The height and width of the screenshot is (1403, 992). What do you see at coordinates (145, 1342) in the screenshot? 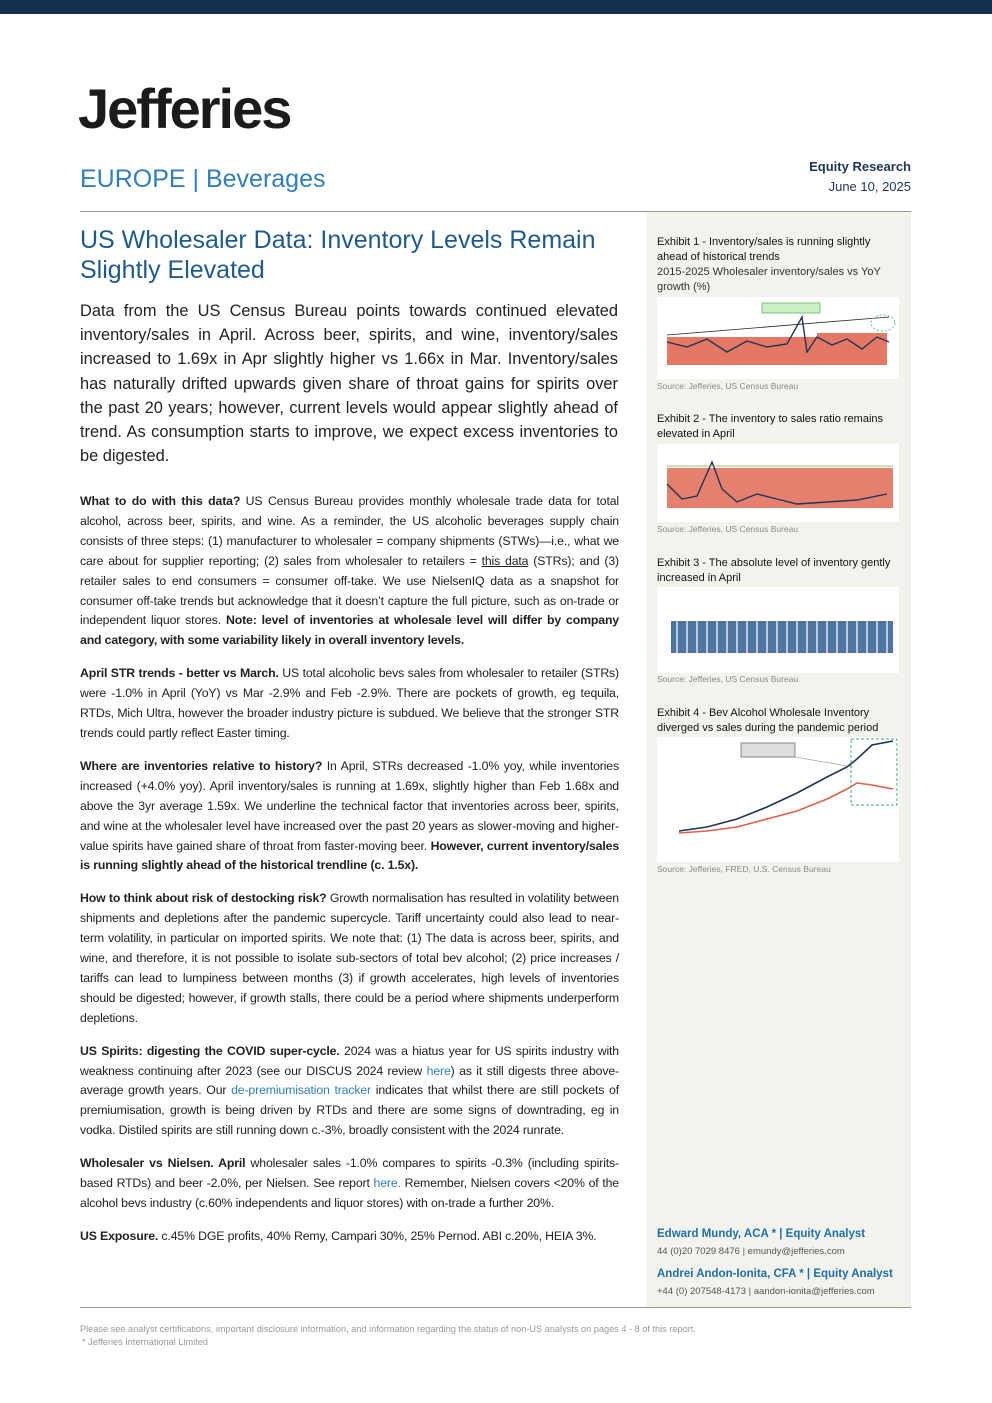
I see `footnote: * Jefferies International Limited` at bounding box center [145, 1342].